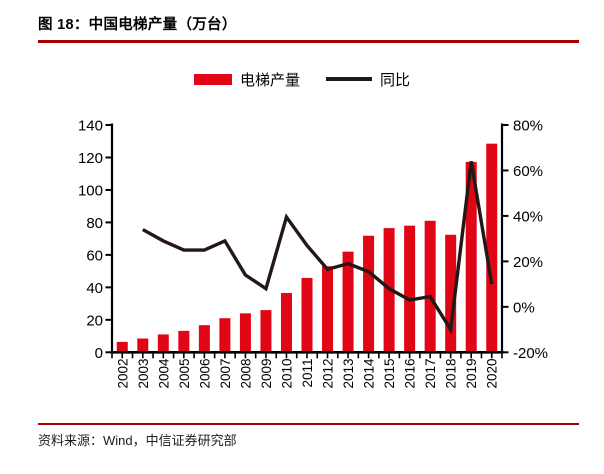  What do you see at coordinates (90, 158) in the screenshot?
I see `left-tick-label: 120` at bounding box center [90, 158].